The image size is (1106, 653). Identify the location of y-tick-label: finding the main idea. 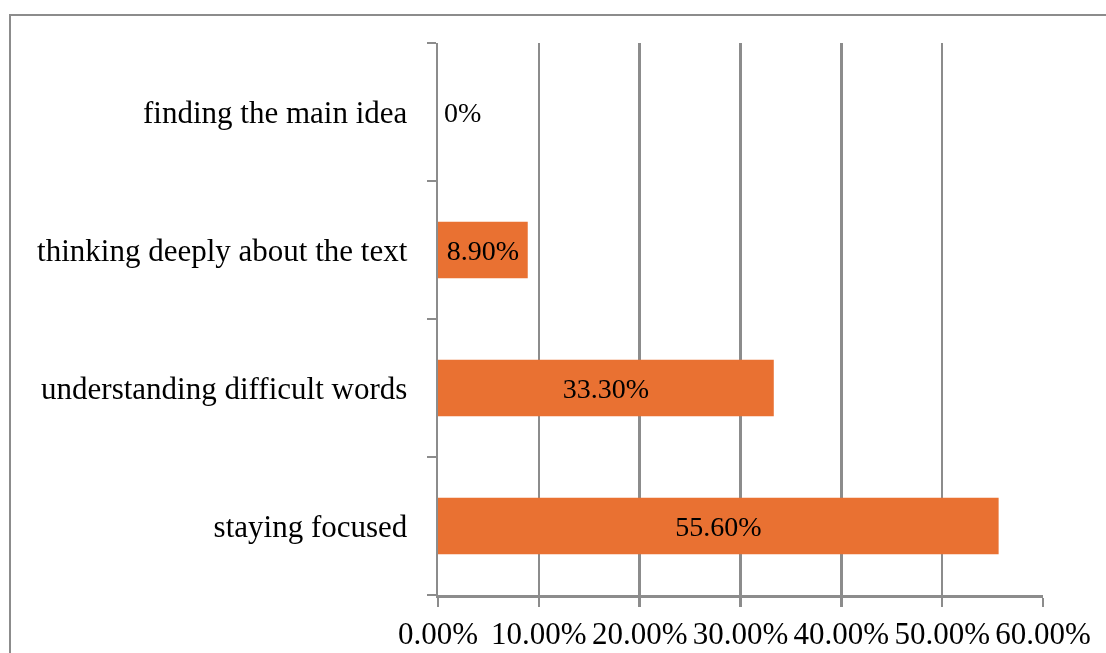
(275, 112).